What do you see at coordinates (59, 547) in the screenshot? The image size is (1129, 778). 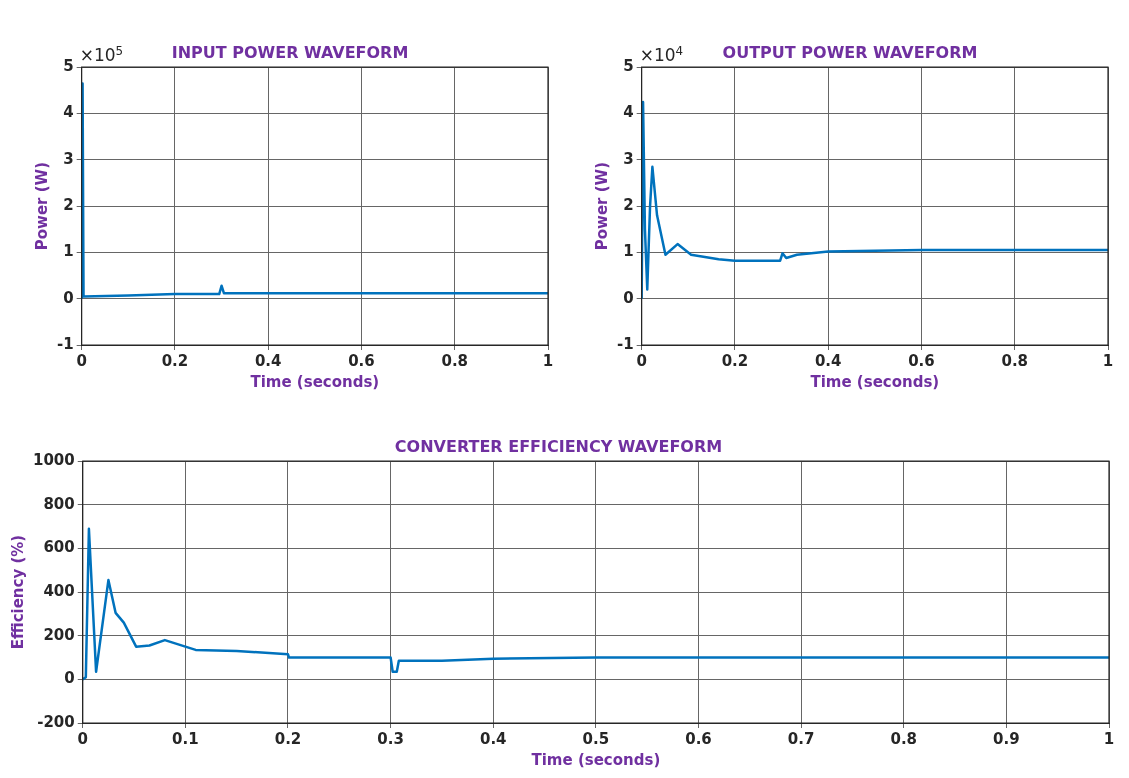 I see `y-tick-label: 600` at bounding box center [59, 547].